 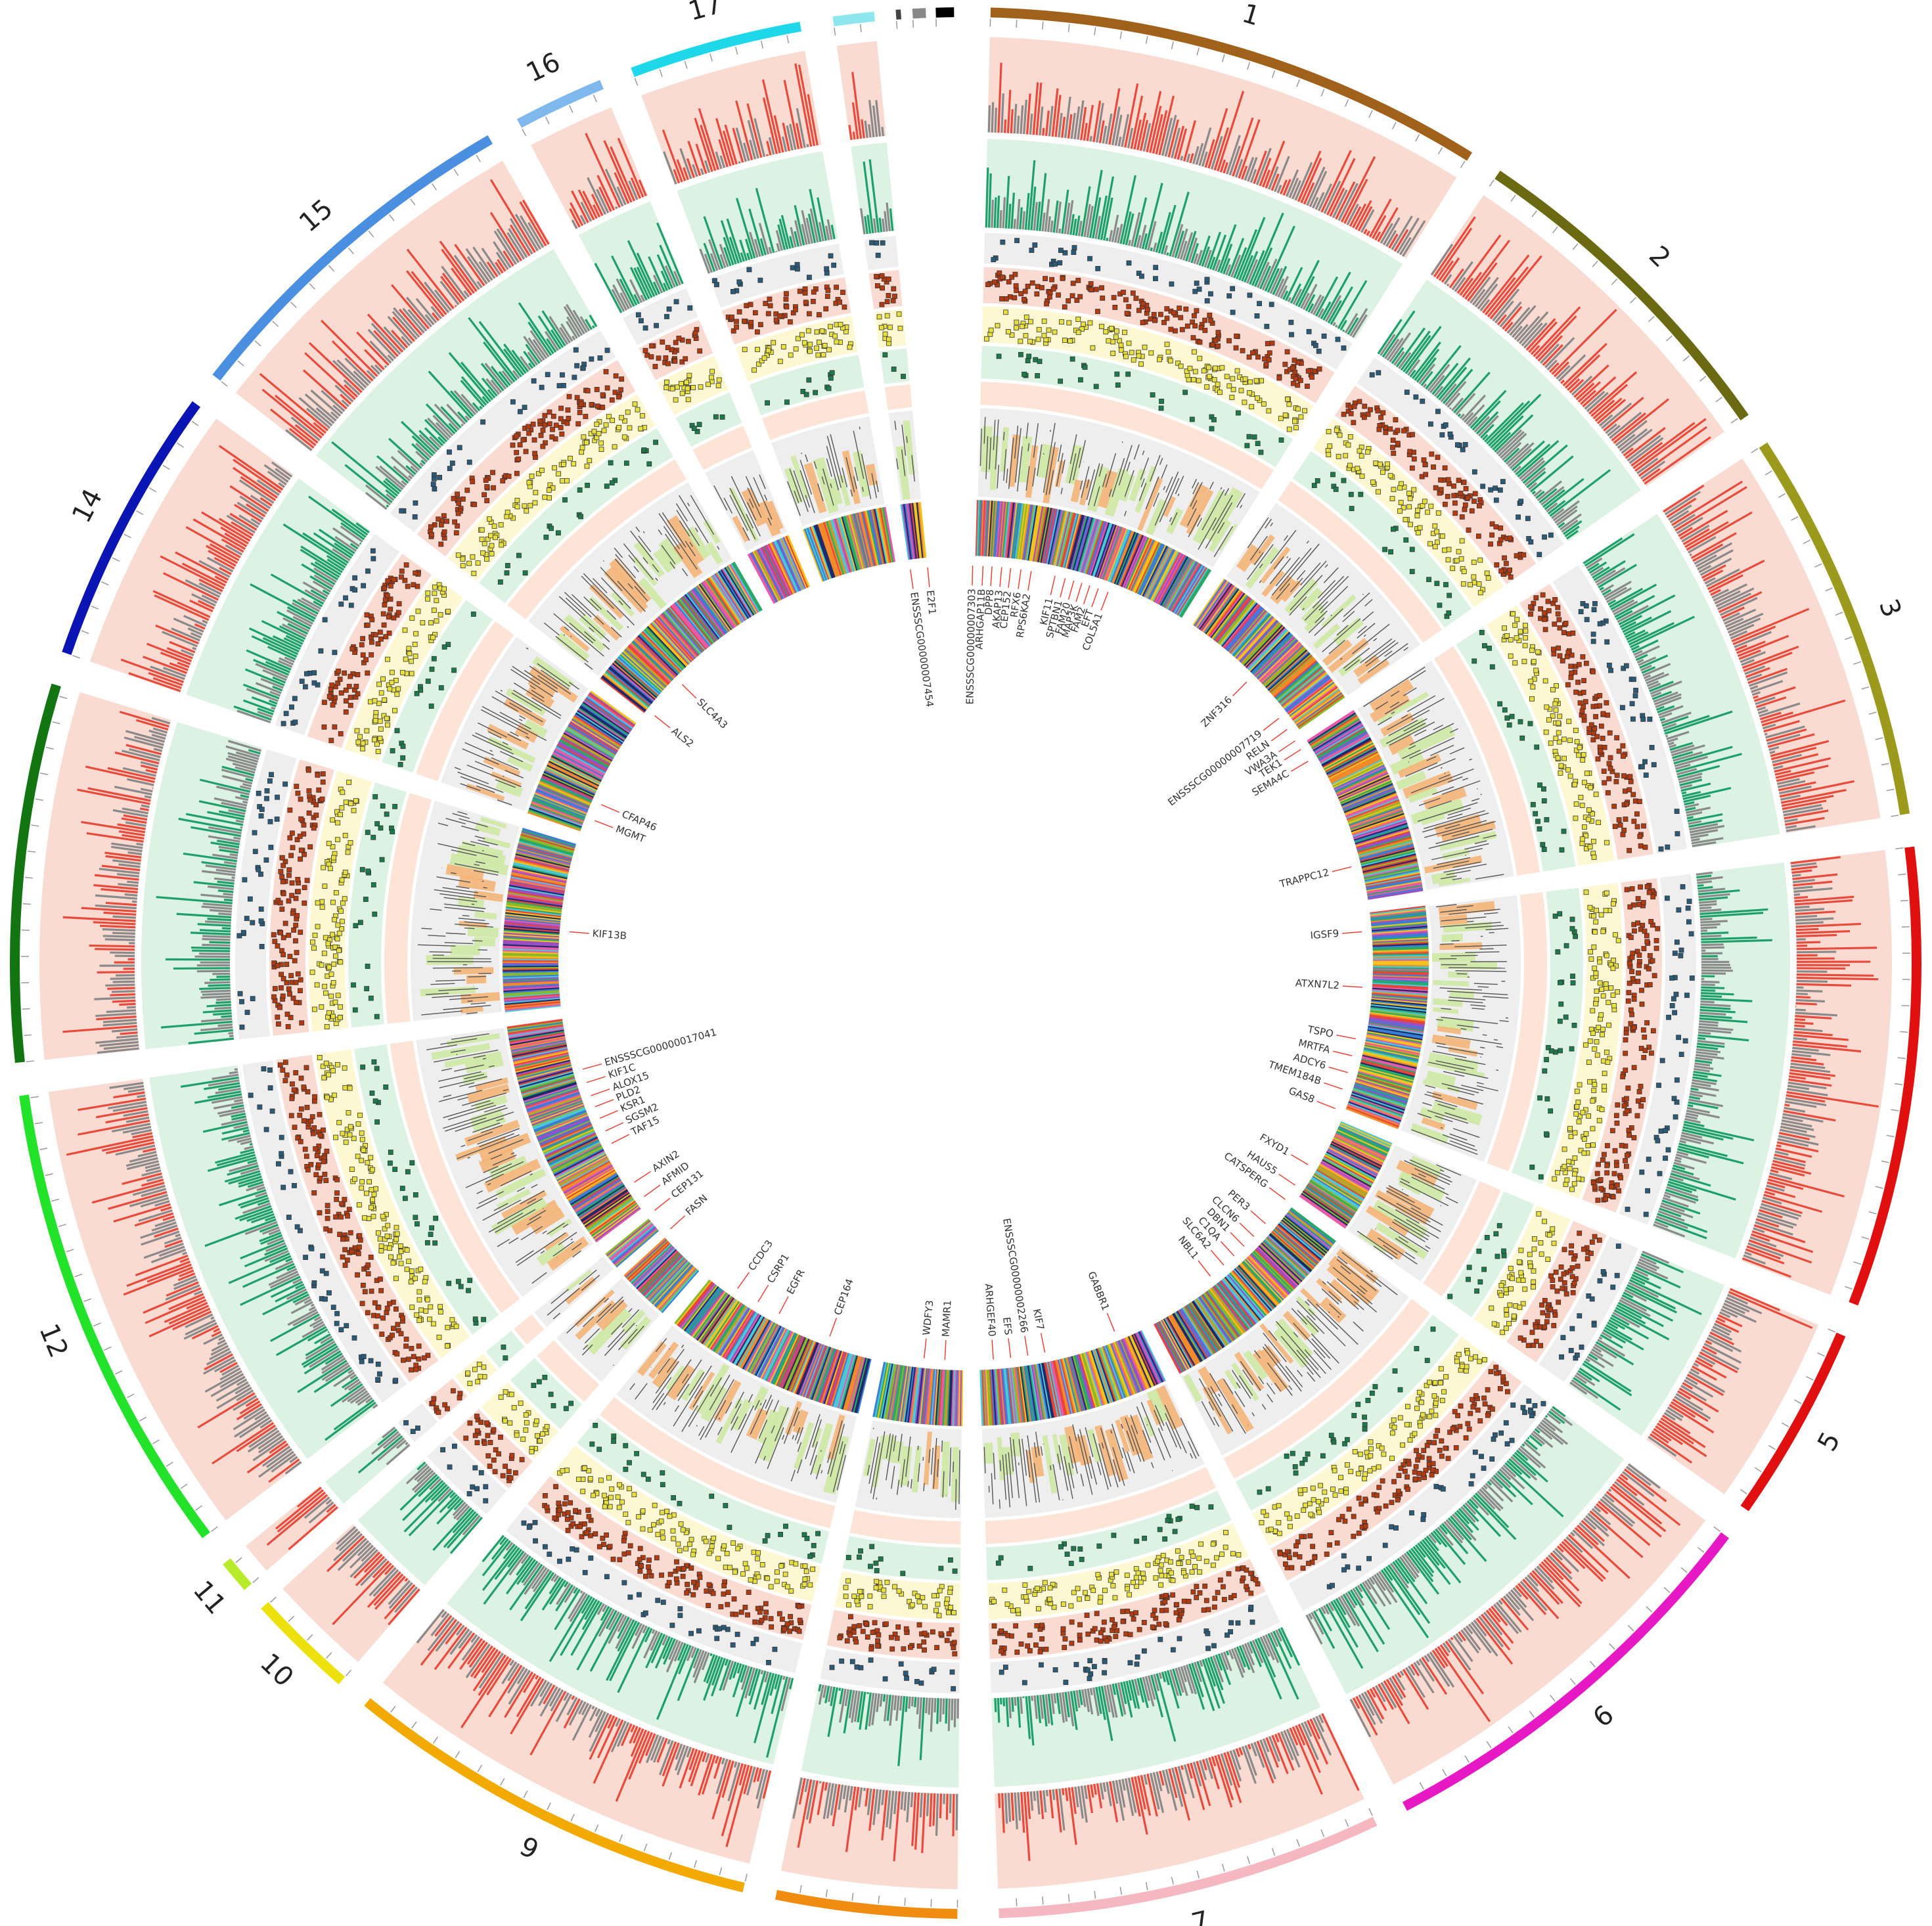 I want to click on green-scatter-point, so click(x=1261, y=452).